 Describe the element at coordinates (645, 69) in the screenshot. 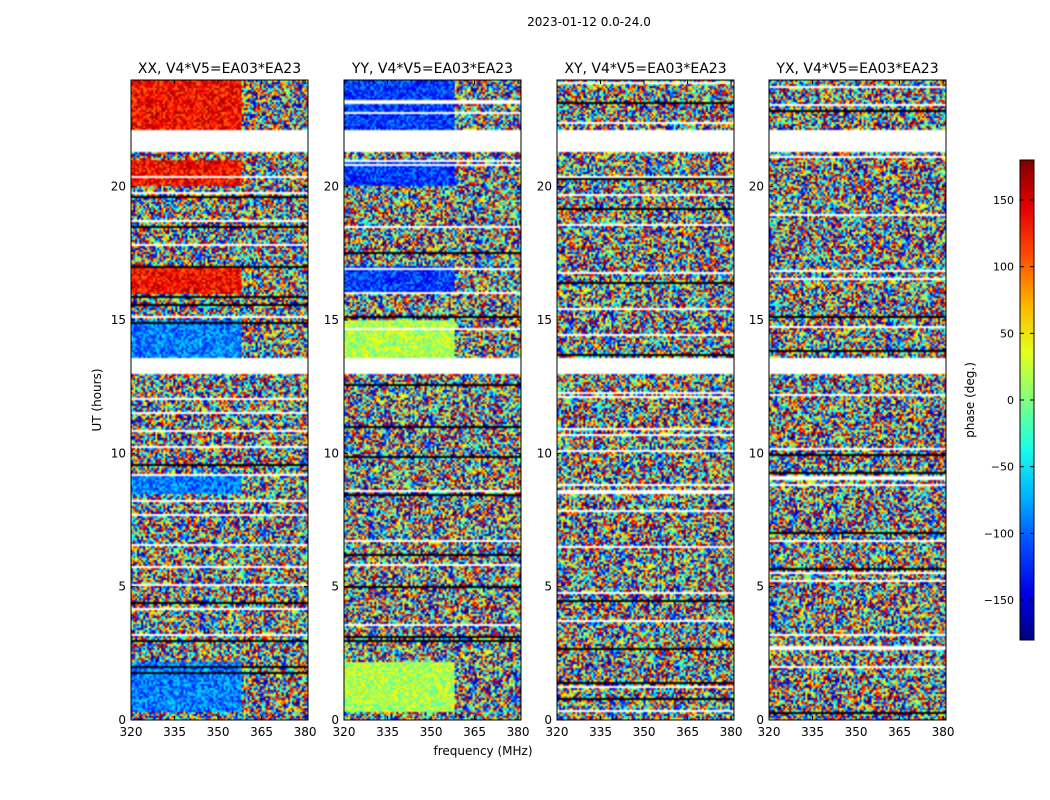

I see `panel-title: XY, V4*V5=EA03*EA23` at that location.